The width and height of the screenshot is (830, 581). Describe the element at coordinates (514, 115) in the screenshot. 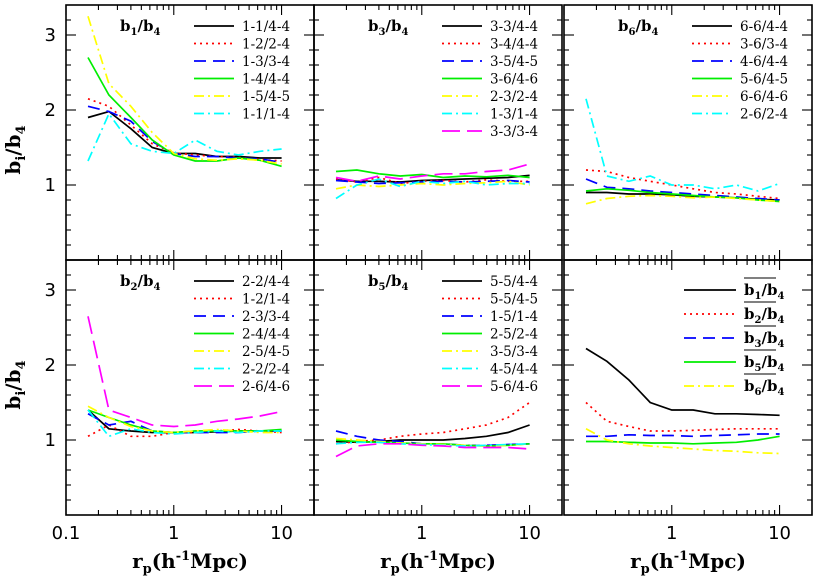

I see `legend-label: 1-3/1-4` at that location.